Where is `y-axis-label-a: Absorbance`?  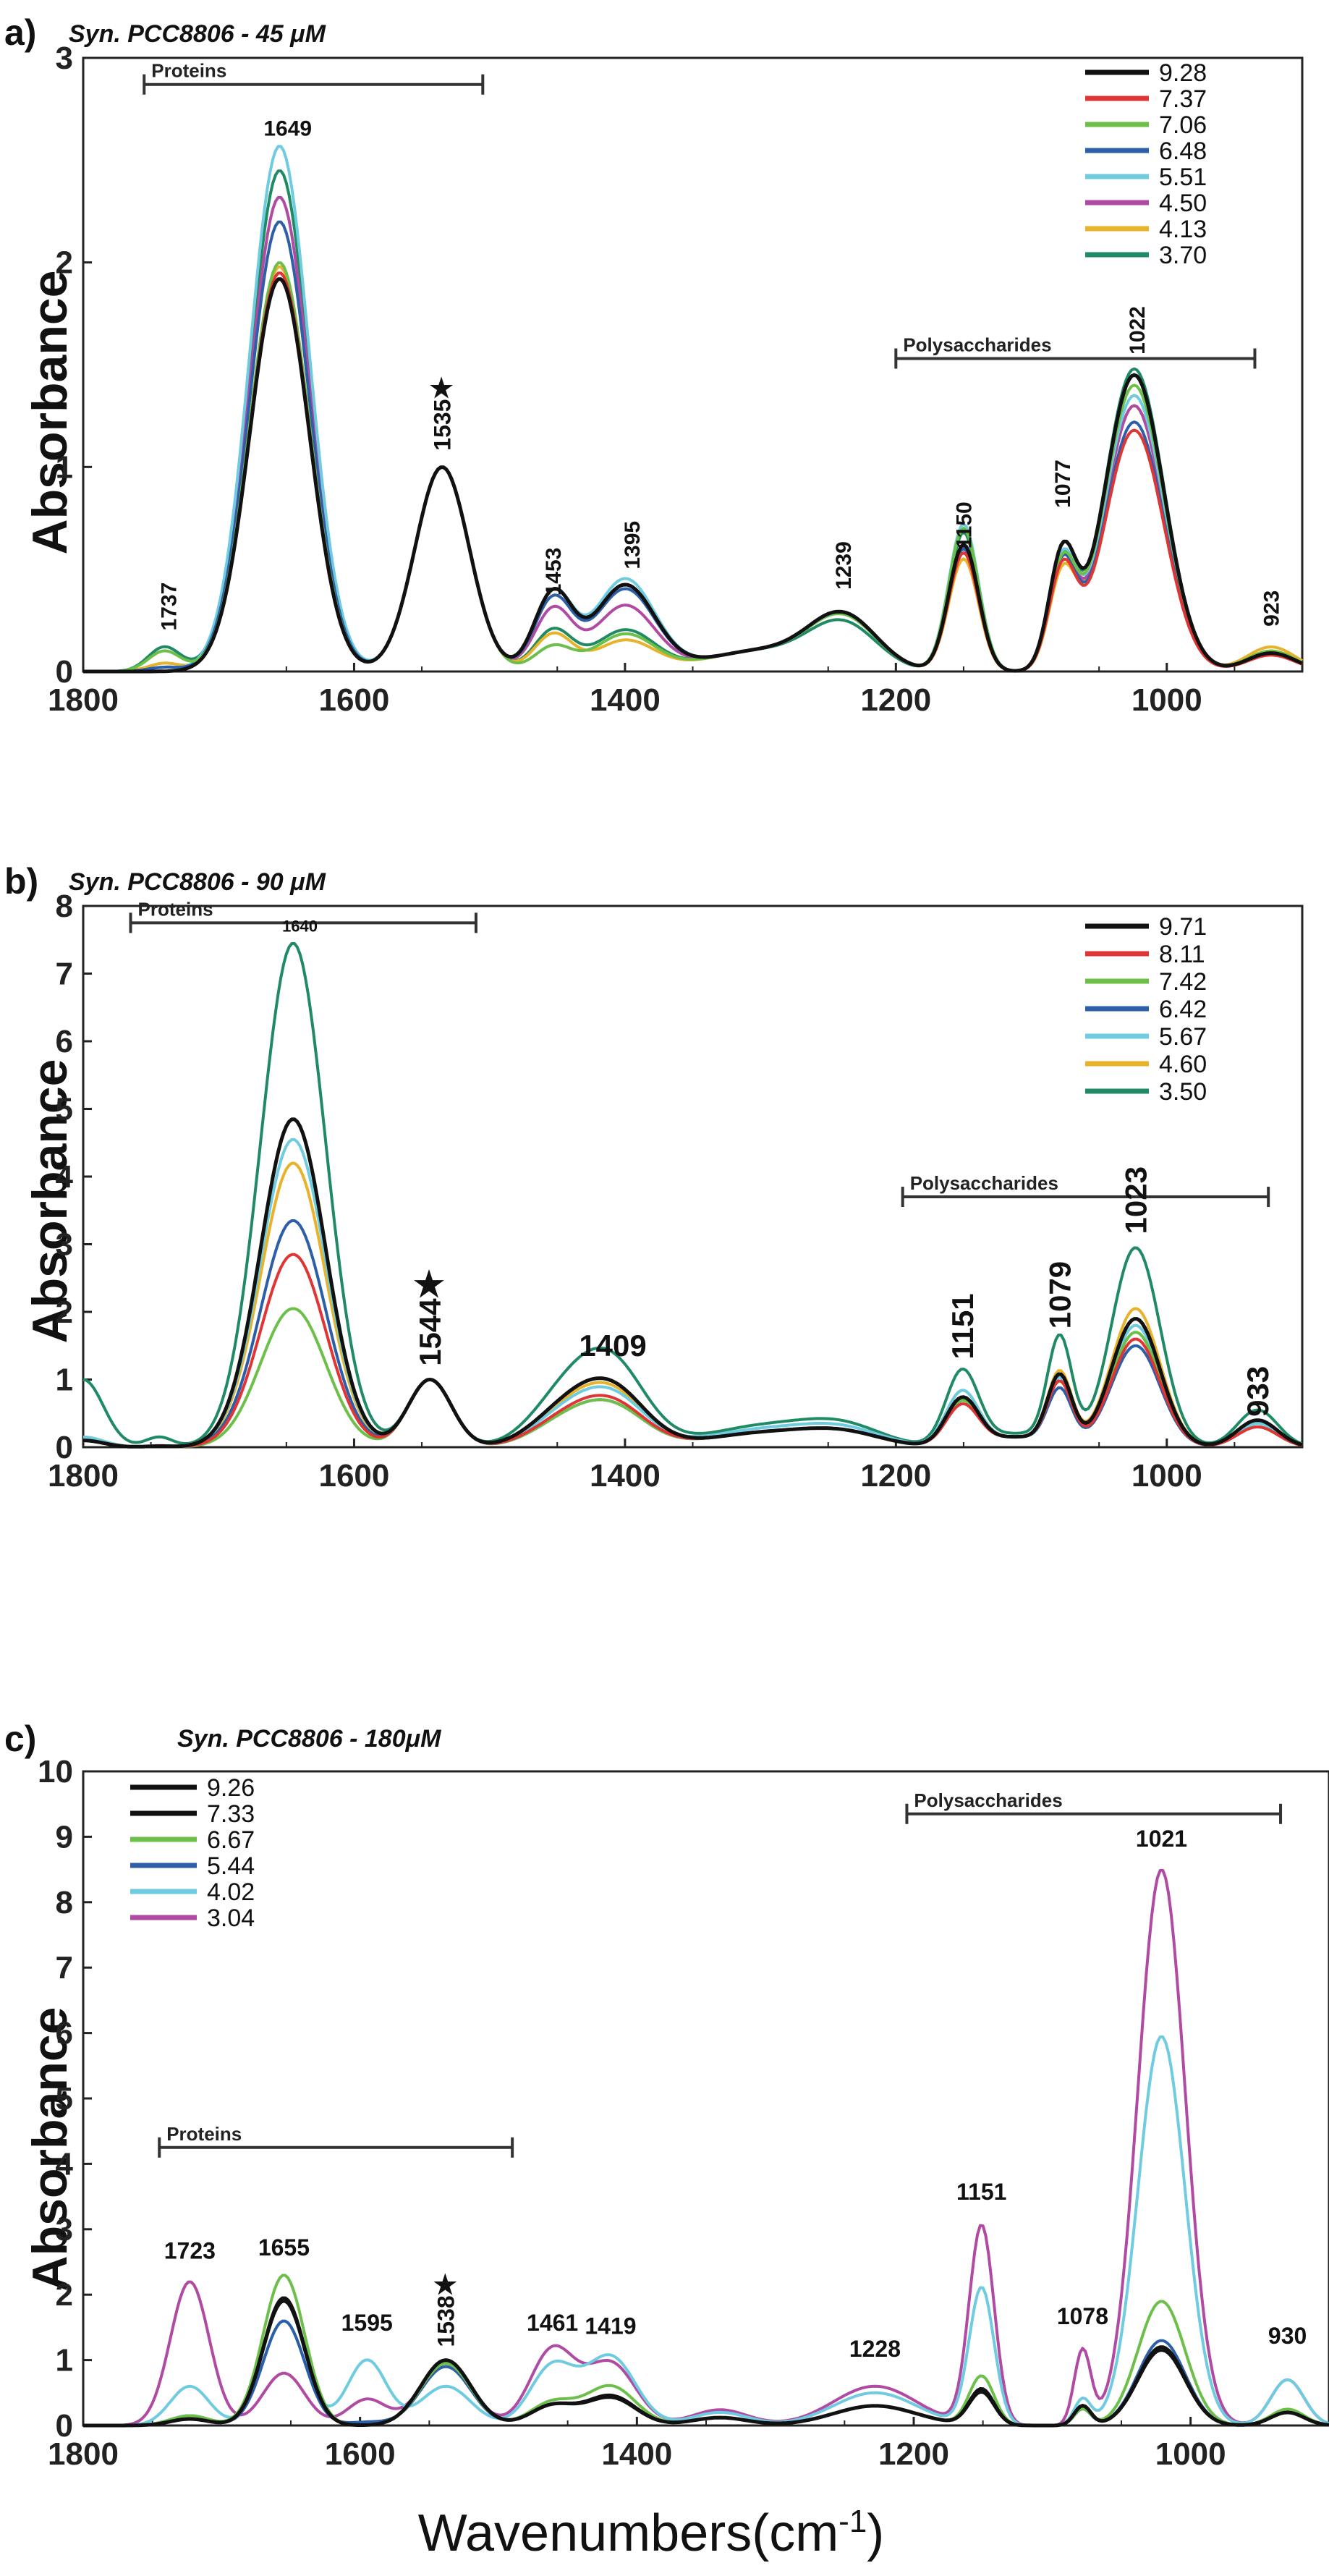 y-axis-label-a: Absorbance is located at coordinates (49, 413).